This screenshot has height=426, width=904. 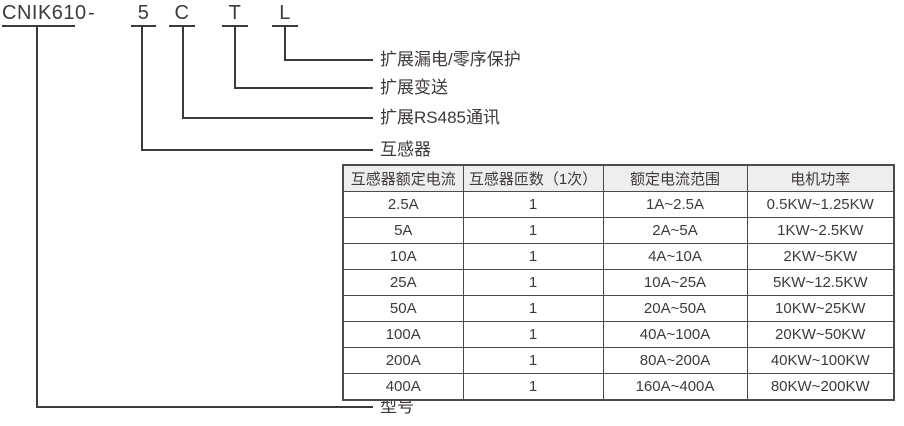 What do you see at coordinates (414, 87) in the screenshot?
I see `callout-label-transmit: 扩展变送` at bounding box center [414, 87].